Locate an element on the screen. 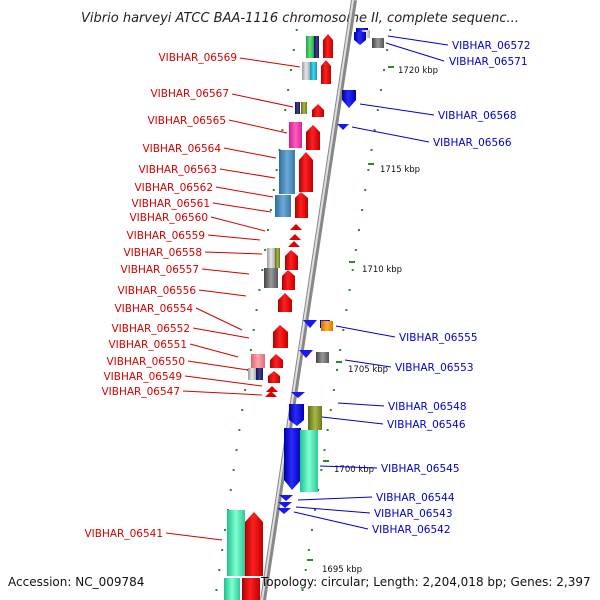  gene-label: VIBHAR_06545 is located at coordinates (420, 469).